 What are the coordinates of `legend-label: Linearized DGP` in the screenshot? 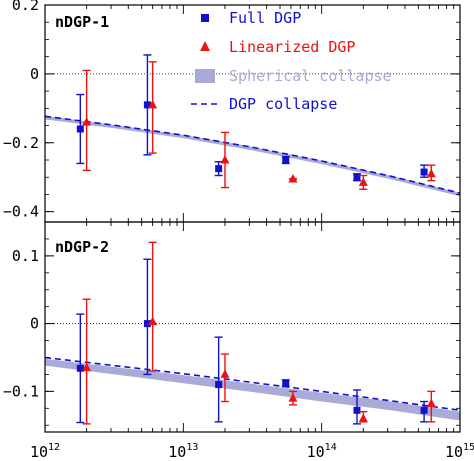 It's located at (292, 47).